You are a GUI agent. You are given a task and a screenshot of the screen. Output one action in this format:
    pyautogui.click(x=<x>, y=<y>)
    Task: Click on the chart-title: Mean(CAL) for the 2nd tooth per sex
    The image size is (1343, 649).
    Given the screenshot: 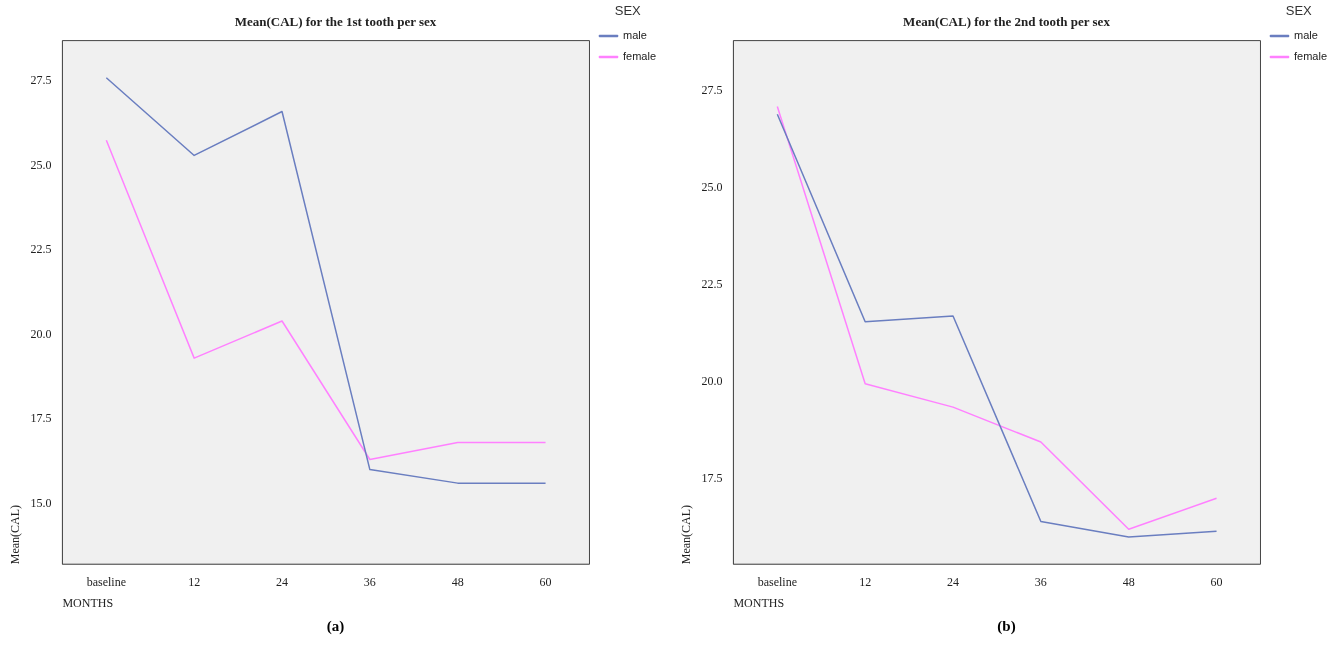 What is the action you would take?
    pyautogui.click(x=1007, y=22)
    